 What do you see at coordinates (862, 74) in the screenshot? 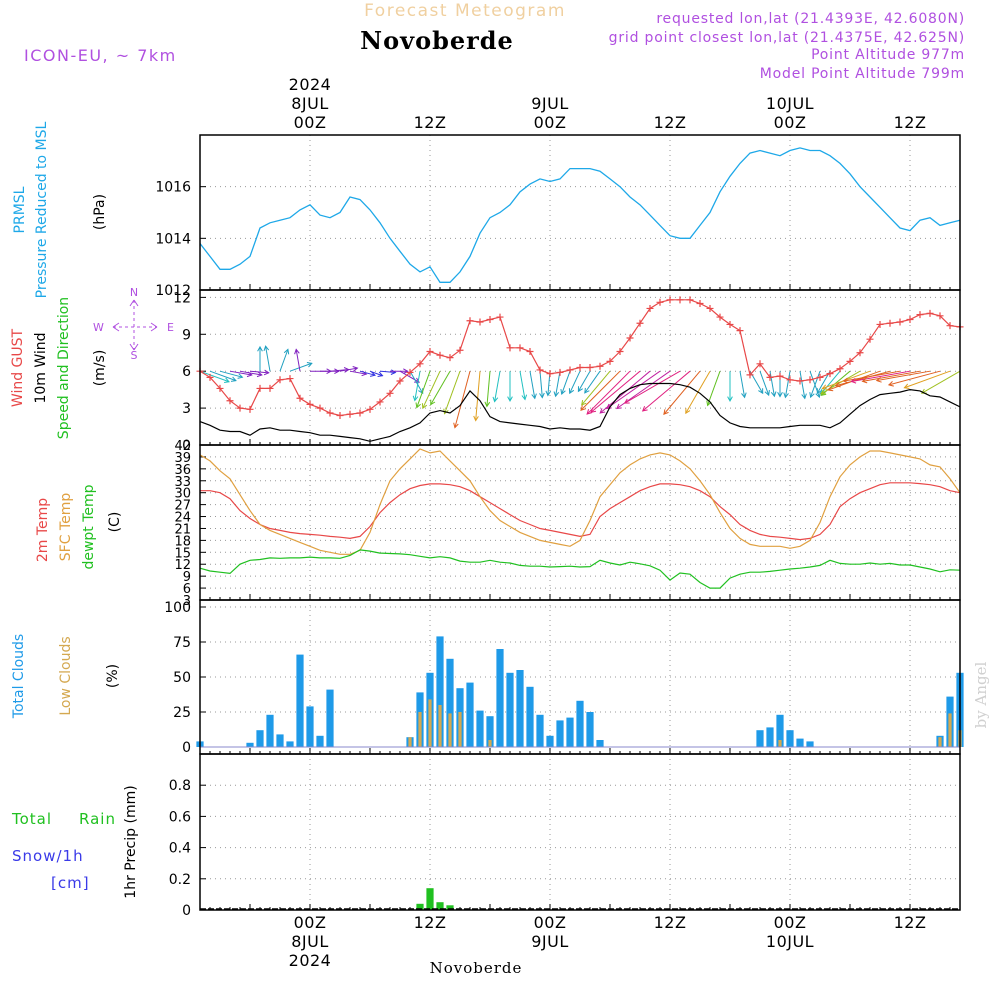
I see `model-point-altitude: Model Point Altitude 799m` at bounding box center [862, 74].